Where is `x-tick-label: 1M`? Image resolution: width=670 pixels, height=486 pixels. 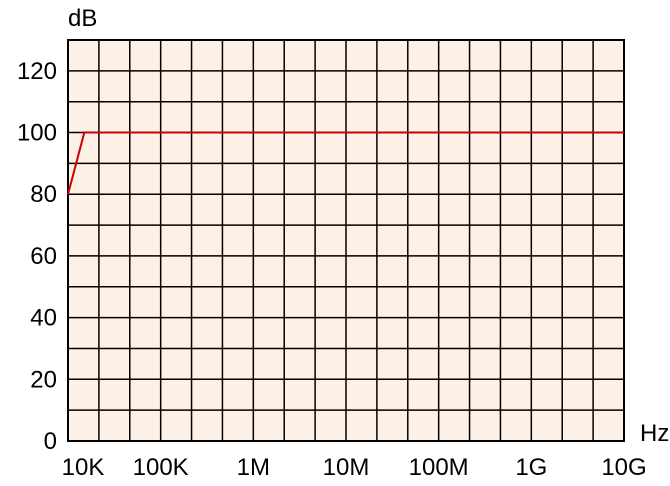
x-tick-label: 1M is located at coordinates (253, 467).